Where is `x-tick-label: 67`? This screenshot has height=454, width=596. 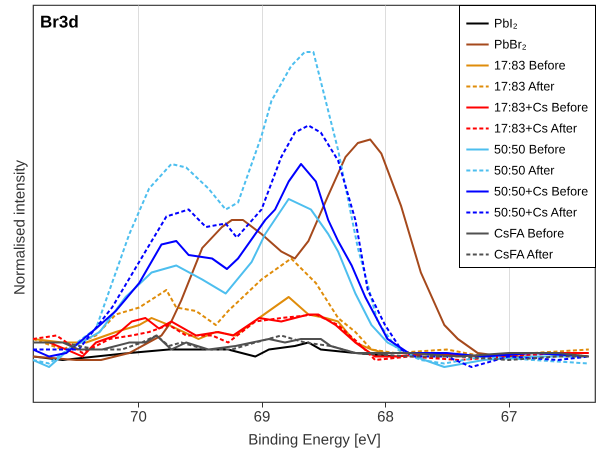
x-tick-label: 67 is located at coordinates (509, 417).